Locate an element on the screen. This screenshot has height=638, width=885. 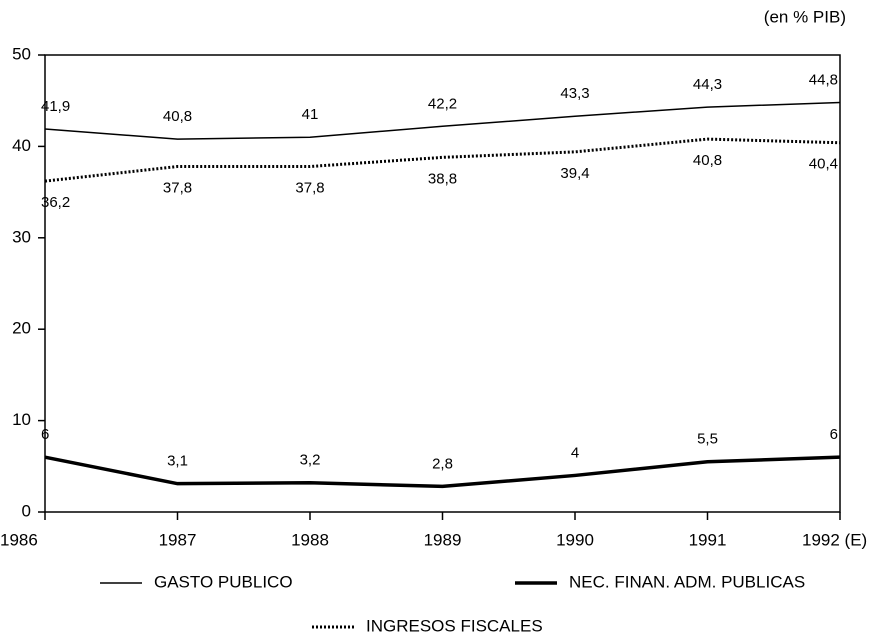
x-tick-label: 1989 is located at coordinates (443, 539).